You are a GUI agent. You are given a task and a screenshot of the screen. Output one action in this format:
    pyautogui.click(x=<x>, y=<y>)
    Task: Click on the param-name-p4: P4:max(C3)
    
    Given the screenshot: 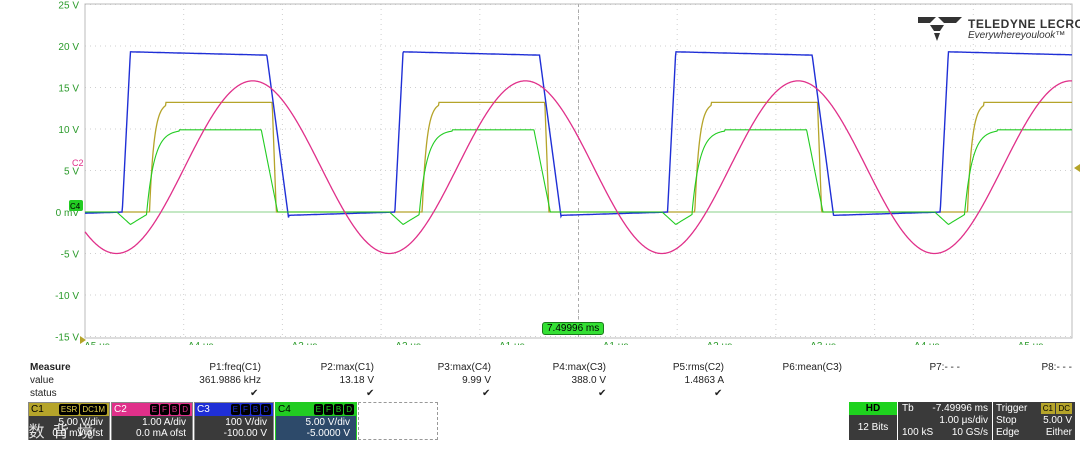 What is the action you would take?
    pyautogui.click(x=579, y=367)
    